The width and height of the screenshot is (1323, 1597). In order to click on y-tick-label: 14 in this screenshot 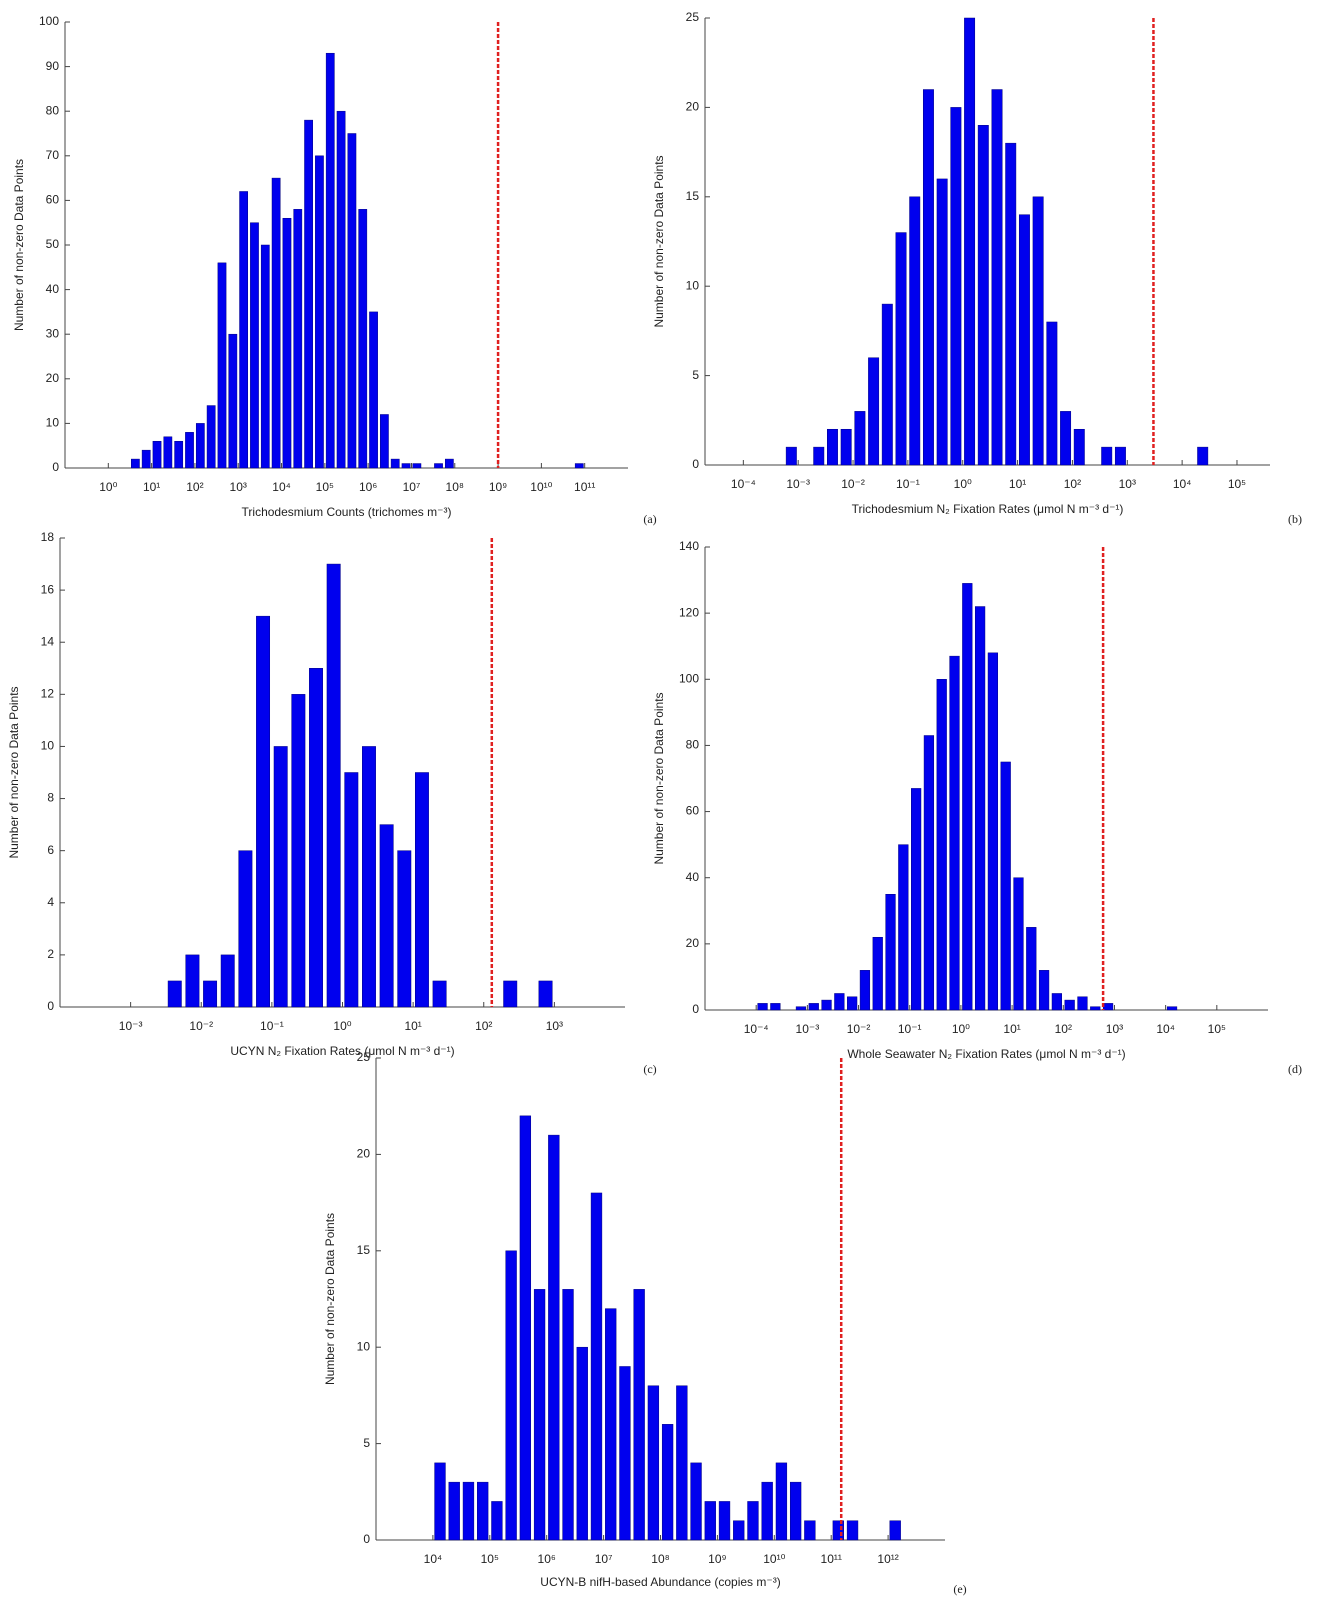, I will do `click(48, 641)`.